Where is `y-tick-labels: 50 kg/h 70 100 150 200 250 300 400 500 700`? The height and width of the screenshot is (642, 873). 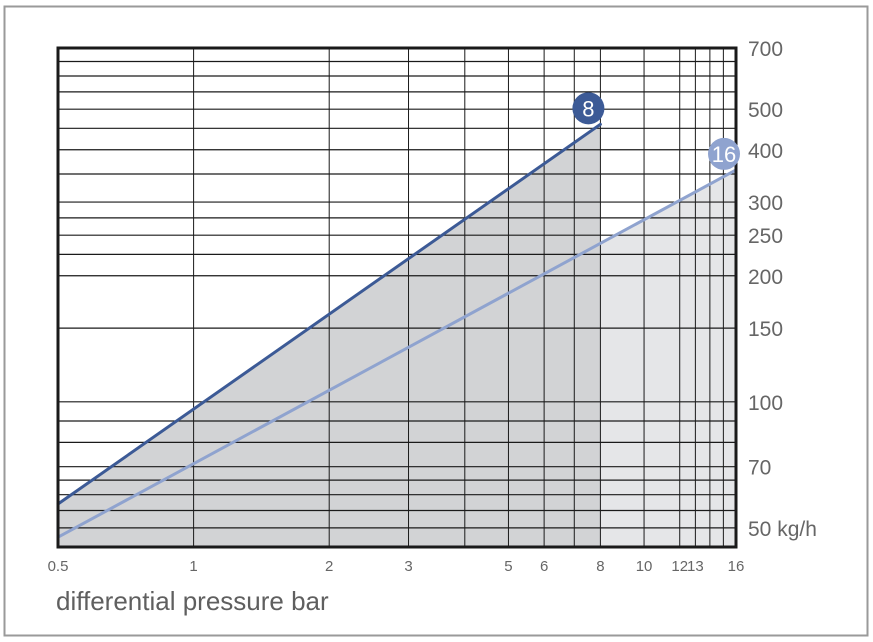
y-tick-labels: 50 kg/h 70 100 150 200 250 300 400 500 700 is located at coordinates (782, 289).